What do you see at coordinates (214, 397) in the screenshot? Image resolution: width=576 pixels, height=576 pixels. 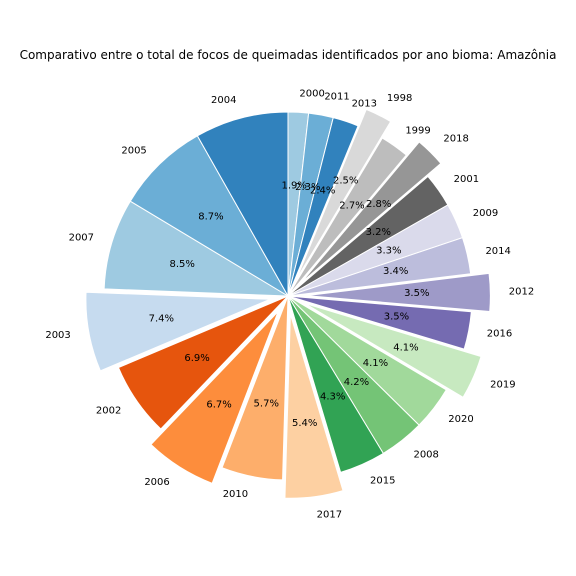 I see `pie-slice-2006` at bounding box center [214, 397].